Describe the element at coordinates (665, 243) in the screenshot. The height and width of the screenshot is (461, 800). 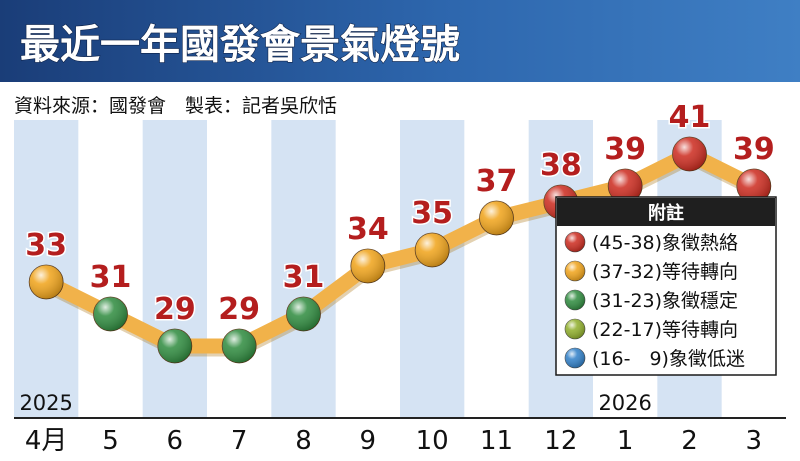
I see `legend-item-label: (45-38)象徵熱絡` at that location.